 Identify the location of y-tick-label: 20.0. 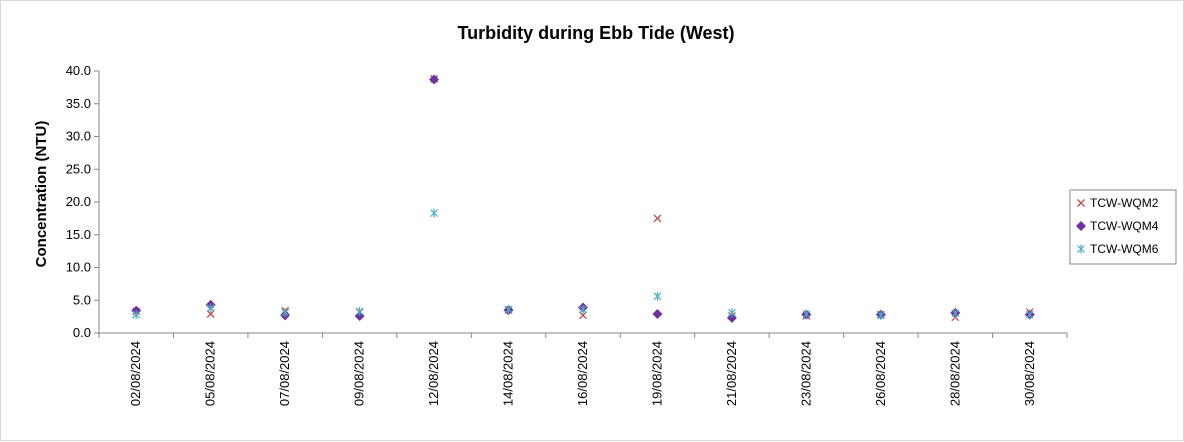
(78, 201).